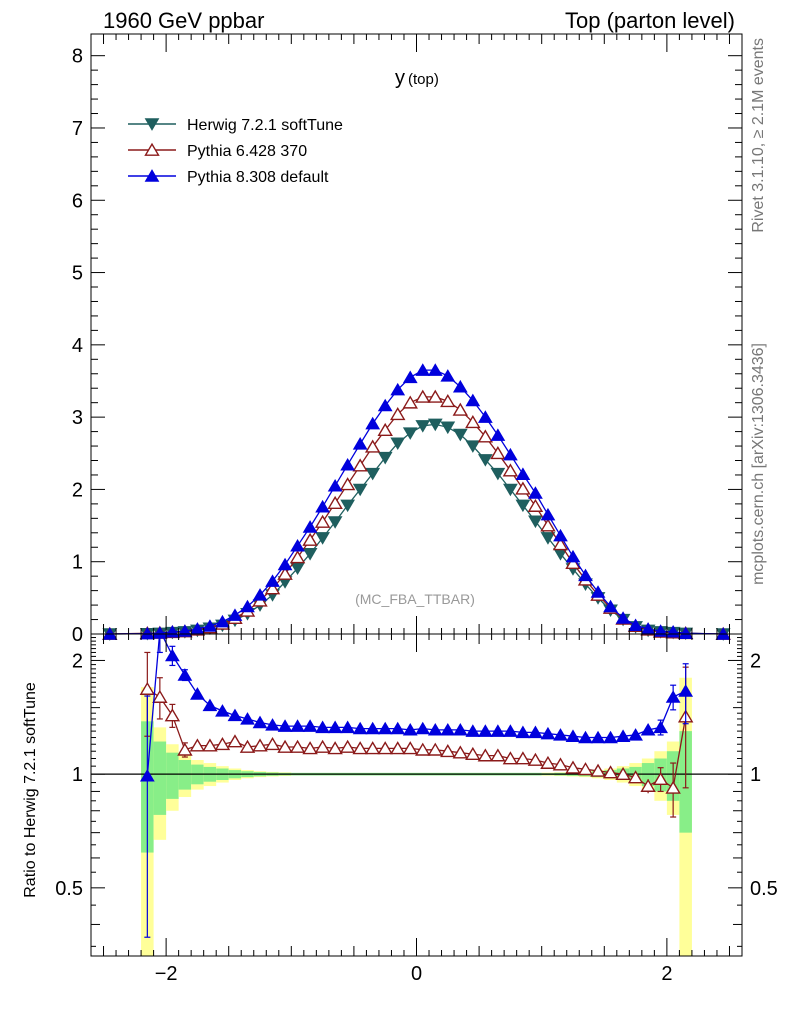 The height and width of the screenshot is (1024, 786). I want to click on main-y-tick-label: 3, so click(77, 418).